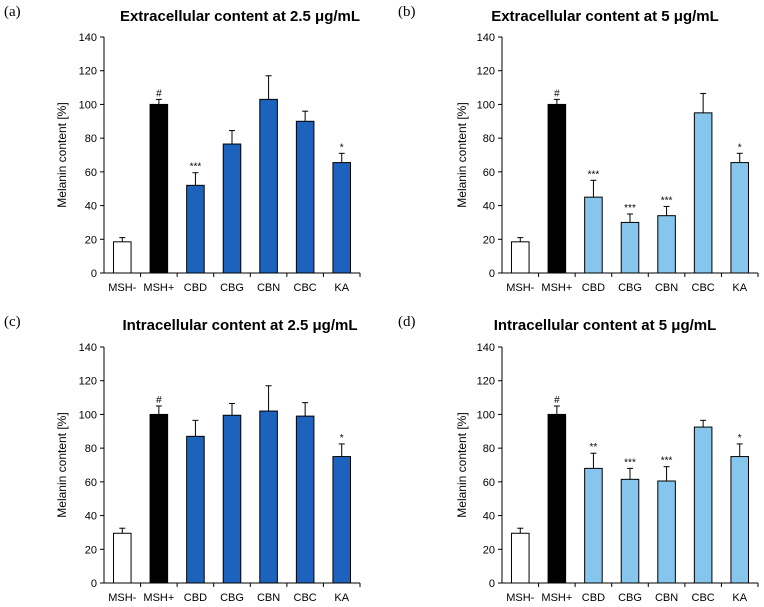 This screenshot has width=764, height=607. Describe the element at coordinates (407, 12) in the screenshot. I see `panel-b-label: (b)` at that location.